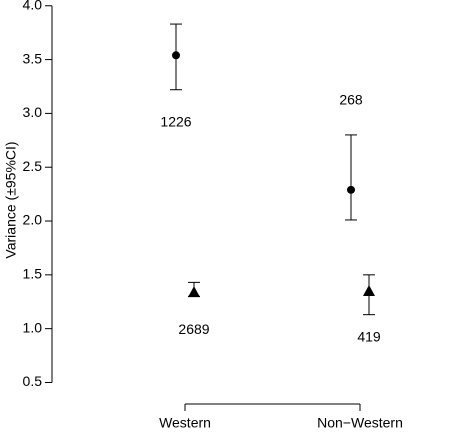 The width and height of the screenshot is (474, 437). Describe the element at coordinates (185, 423) in the screenshot. I see `x-tick-label: Western` at that location.